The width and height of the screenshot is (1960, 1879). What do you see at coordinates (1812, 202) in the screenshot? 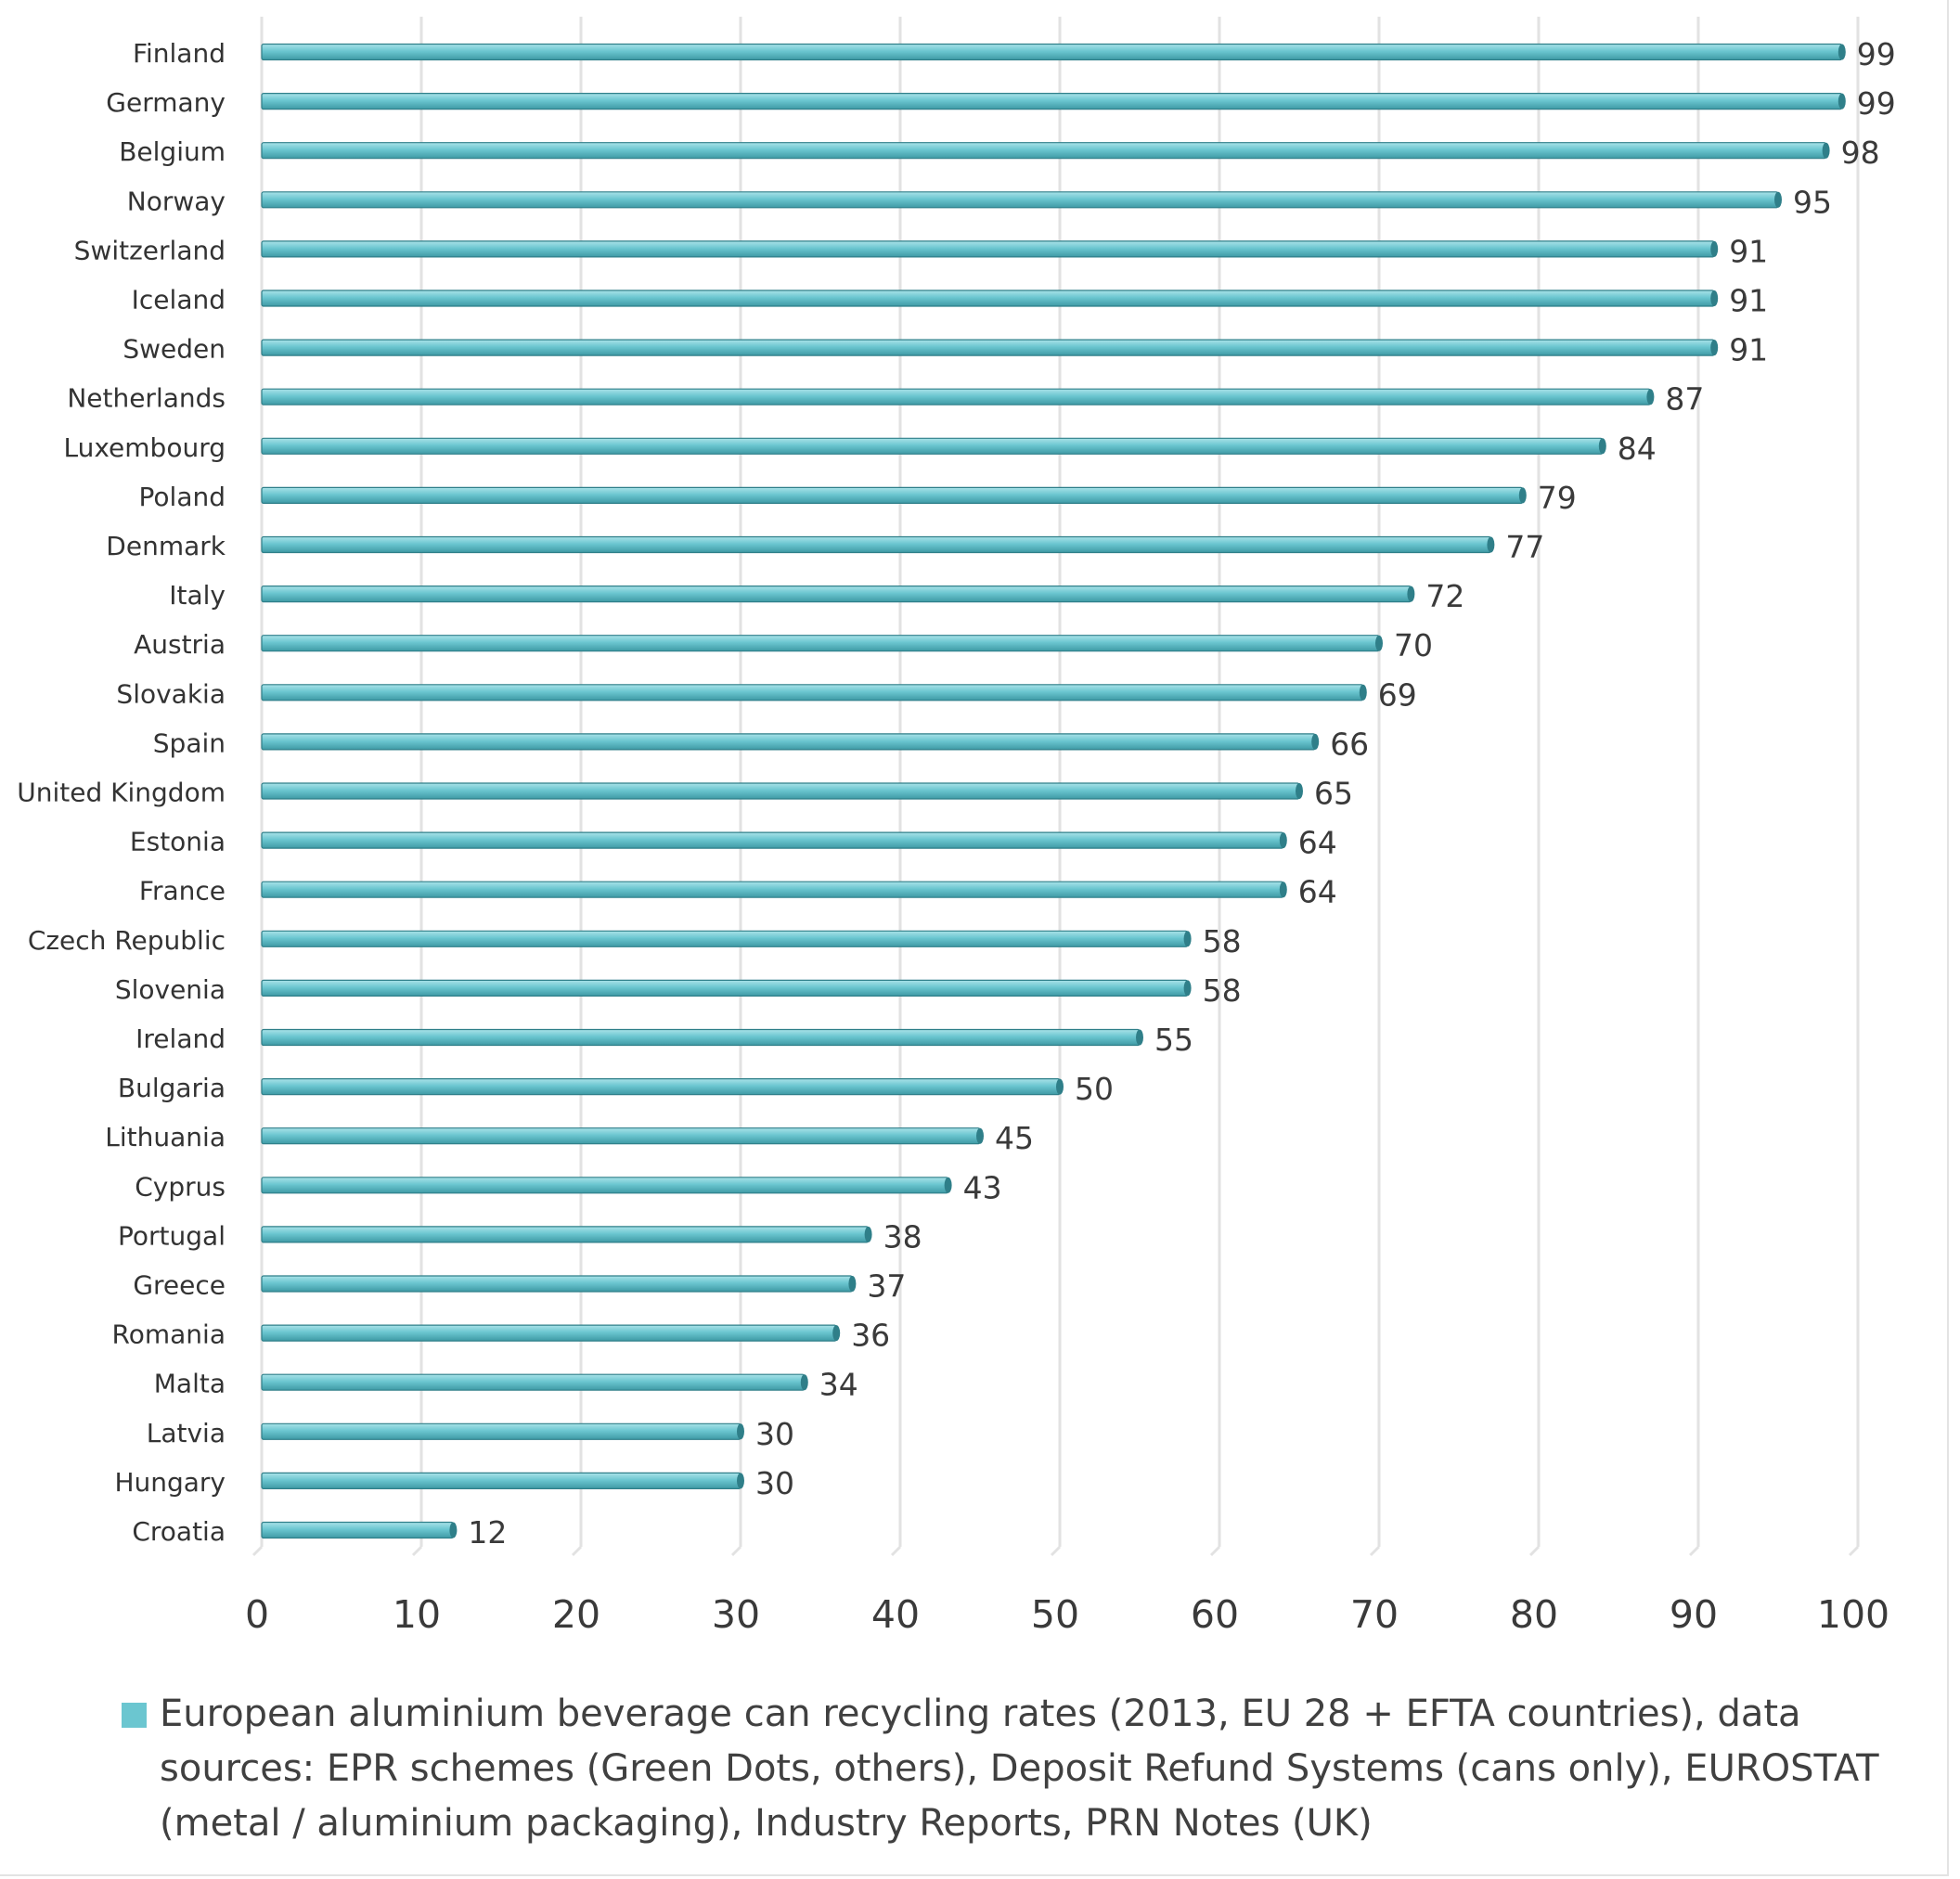
I see `value-label: 95` at bounding box center [1812, 202].